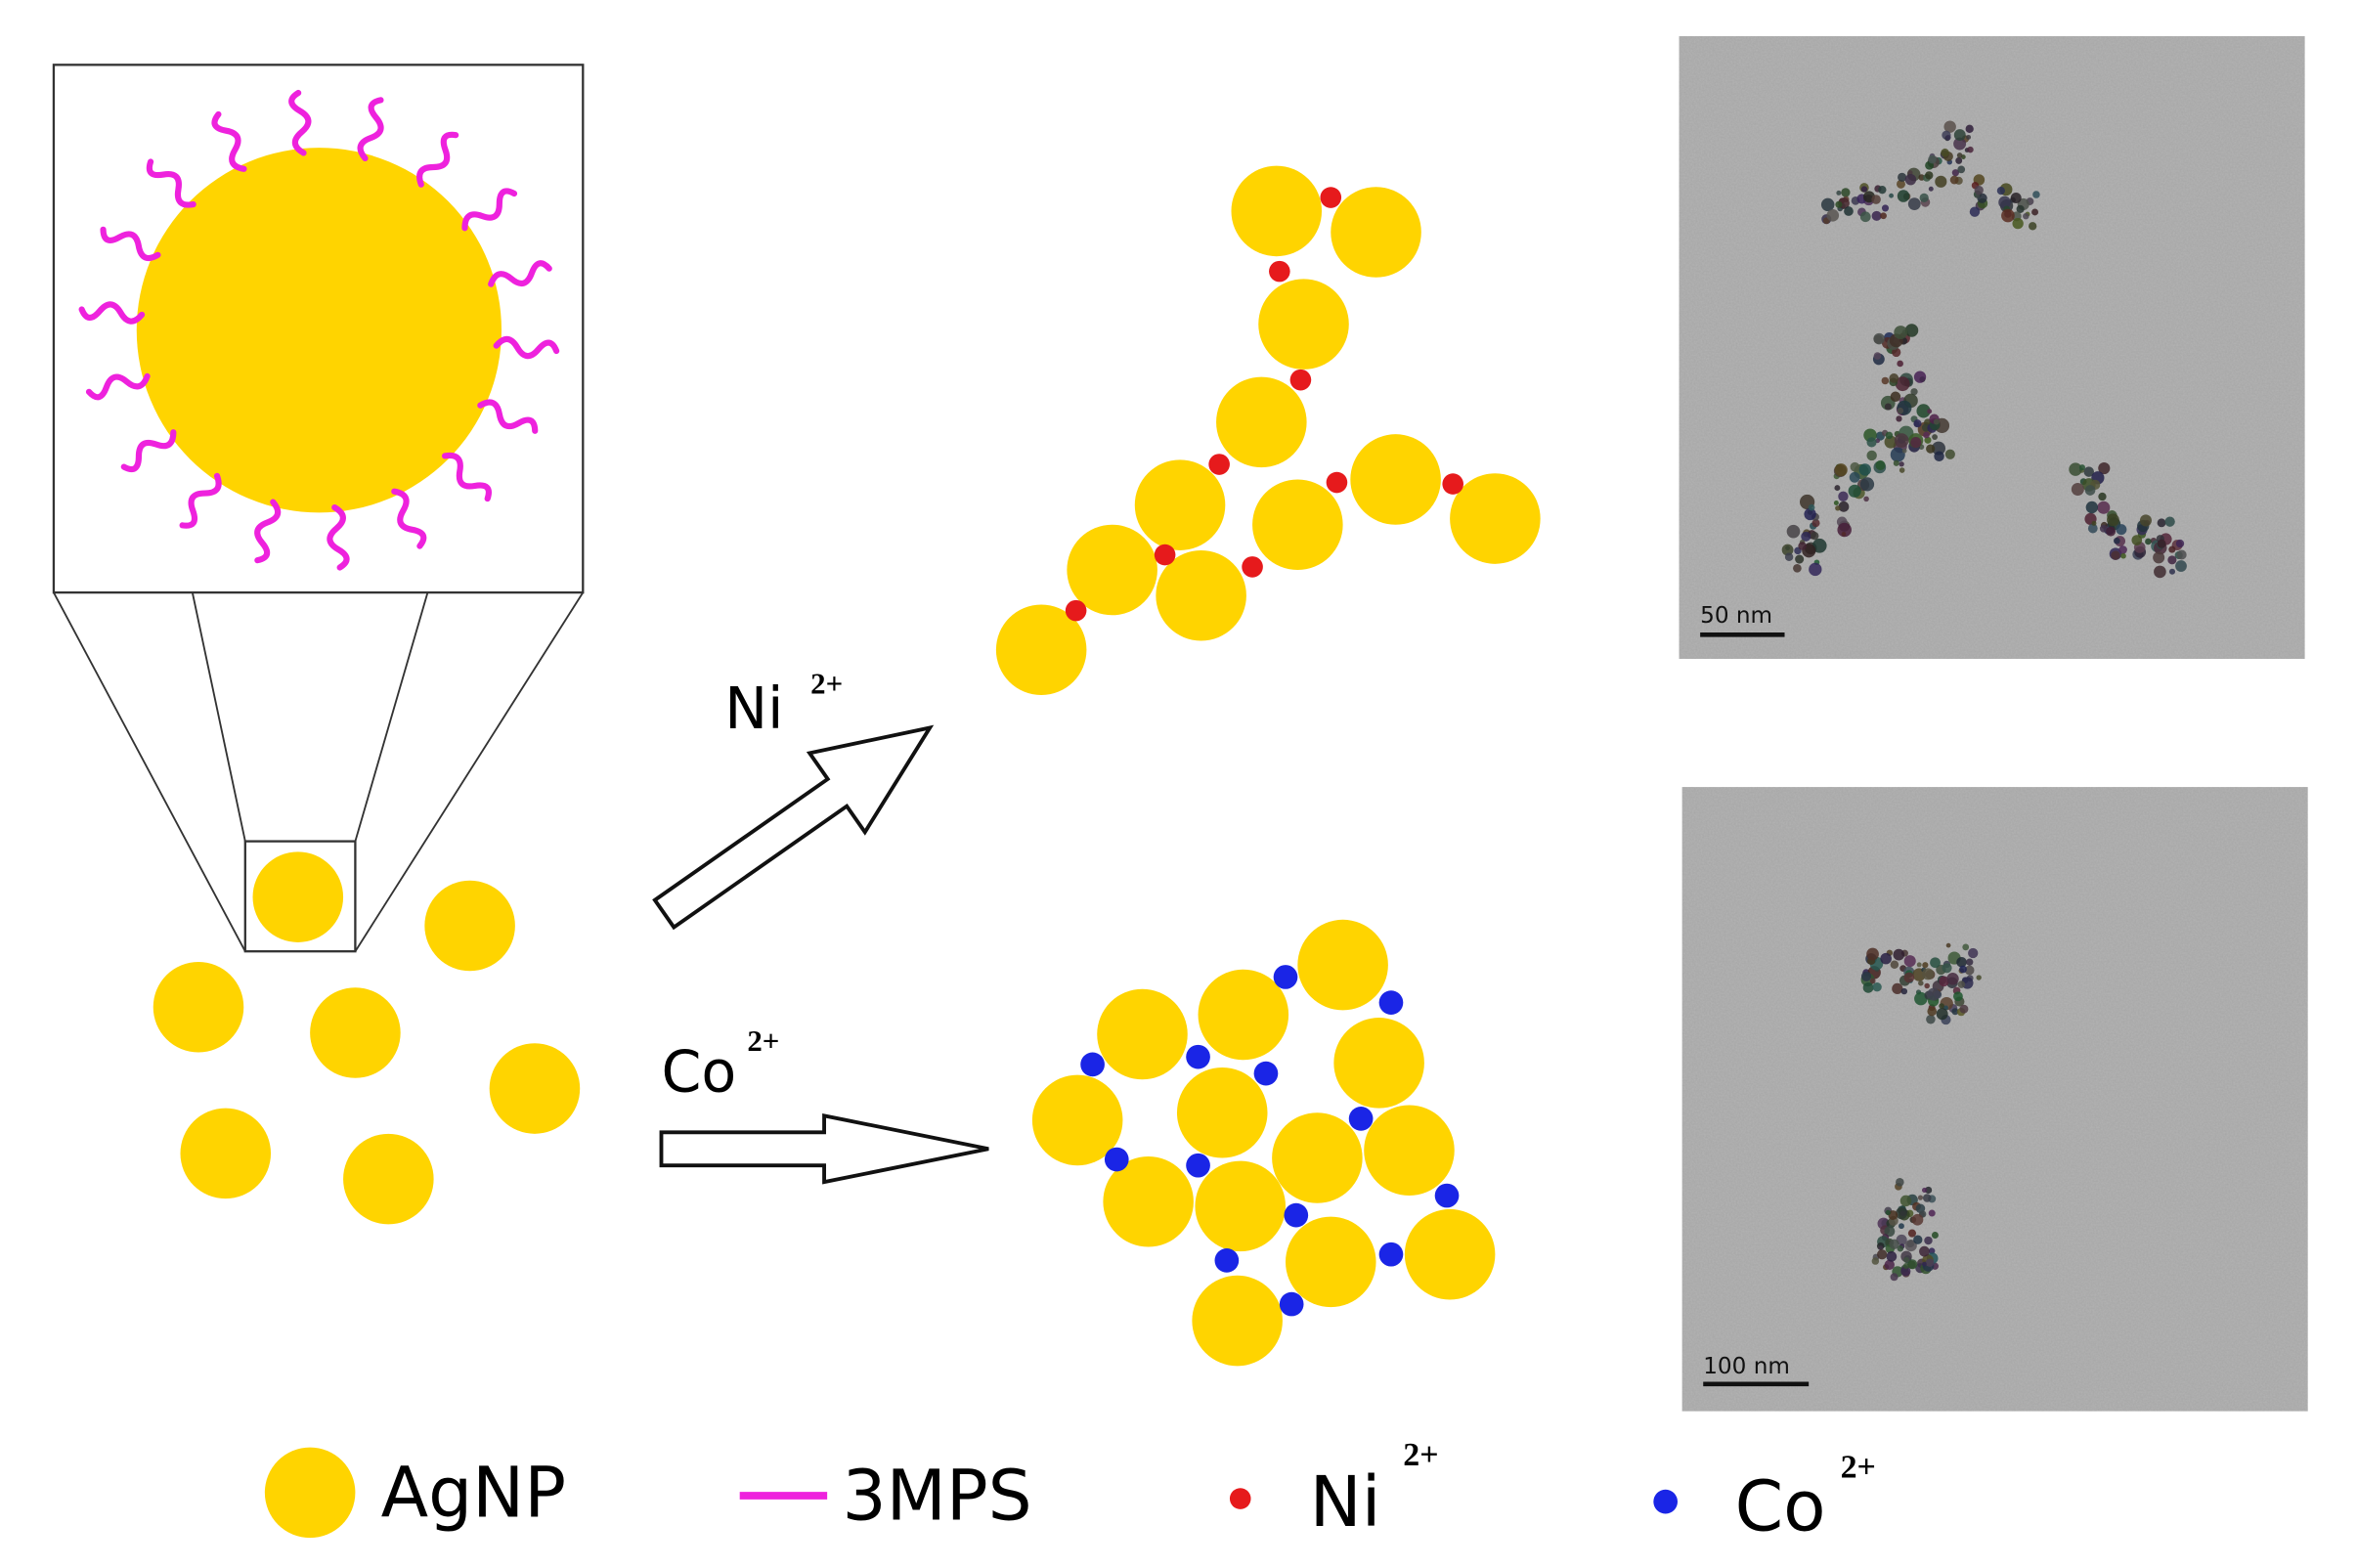  I want to click on zoom-box, so click(300, 897).